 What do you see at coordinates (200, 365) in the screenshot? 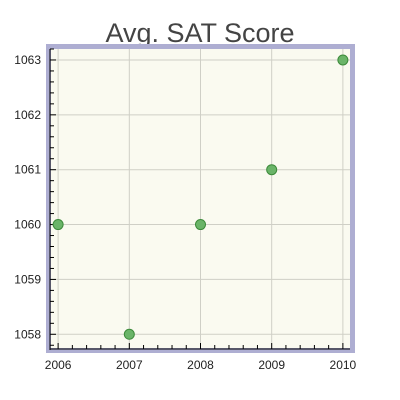
I see `x-tick-label: 2008` at bounding box center [200, 365].